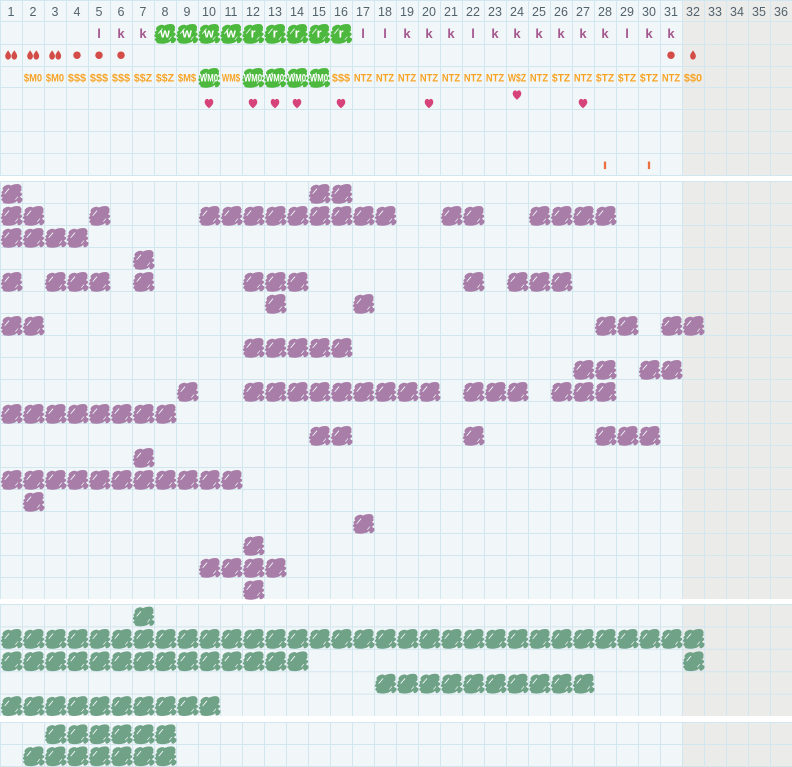 The image size is (792, 767). I want to click on svg-text: 34, so click(737, 12).